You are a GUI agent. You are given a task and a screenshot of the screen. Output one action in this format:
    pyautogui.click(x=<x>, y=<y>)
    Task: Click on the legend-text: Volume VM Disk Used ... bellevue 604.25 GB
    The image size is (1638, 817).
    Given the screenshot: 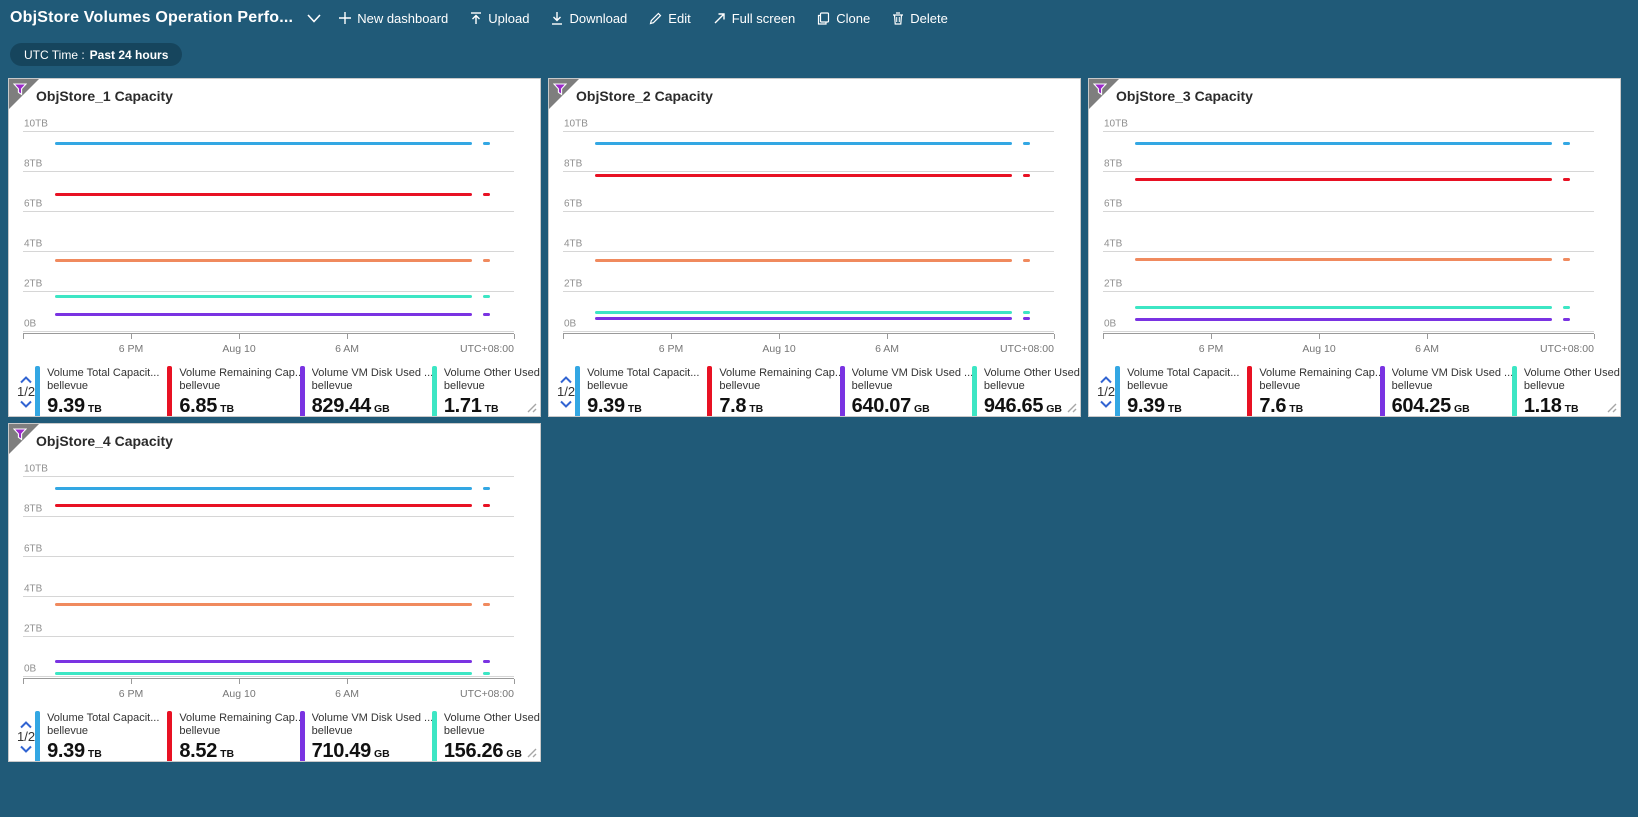 What is the action you would take?
    pyautogui.click(x=1452, y=391)
    